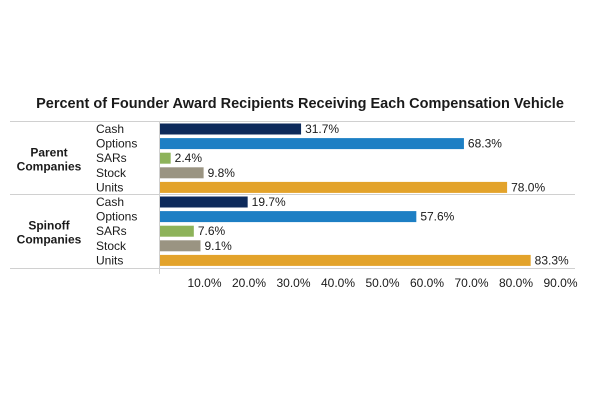 The height and width of the screenshot is (400, 600). I want to click on value-label: 83.3%, so click(552, 260).